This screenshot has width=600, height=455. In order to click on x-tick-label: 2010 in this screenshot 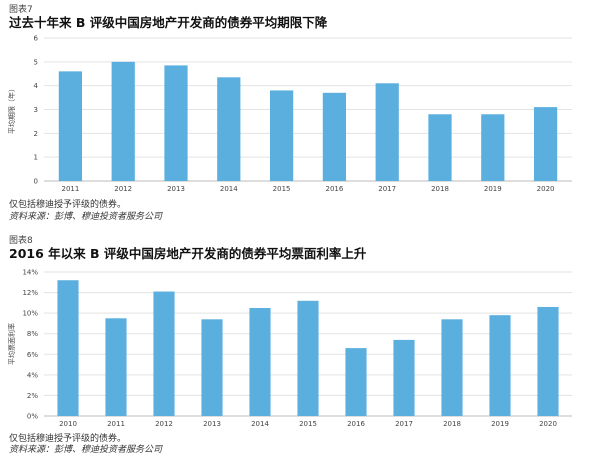, I will do `click(68, 424)`.